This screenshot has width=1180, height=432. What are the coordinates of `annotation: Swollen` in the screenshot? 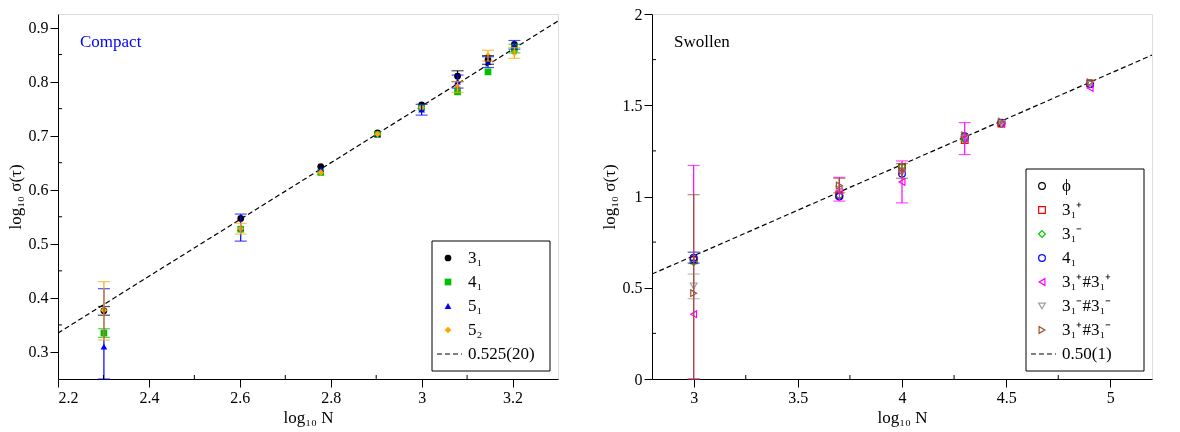 It's located at (702, 41).